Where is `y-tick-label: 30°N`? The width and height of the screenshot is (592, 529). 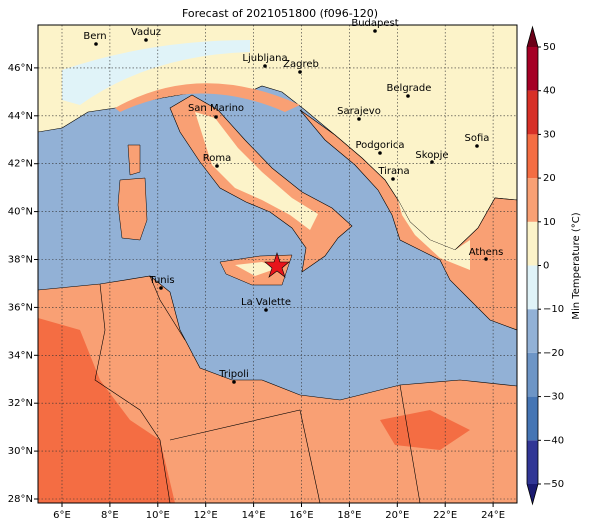
y-tick-label: 30°N is located at coordinates (20, 451).